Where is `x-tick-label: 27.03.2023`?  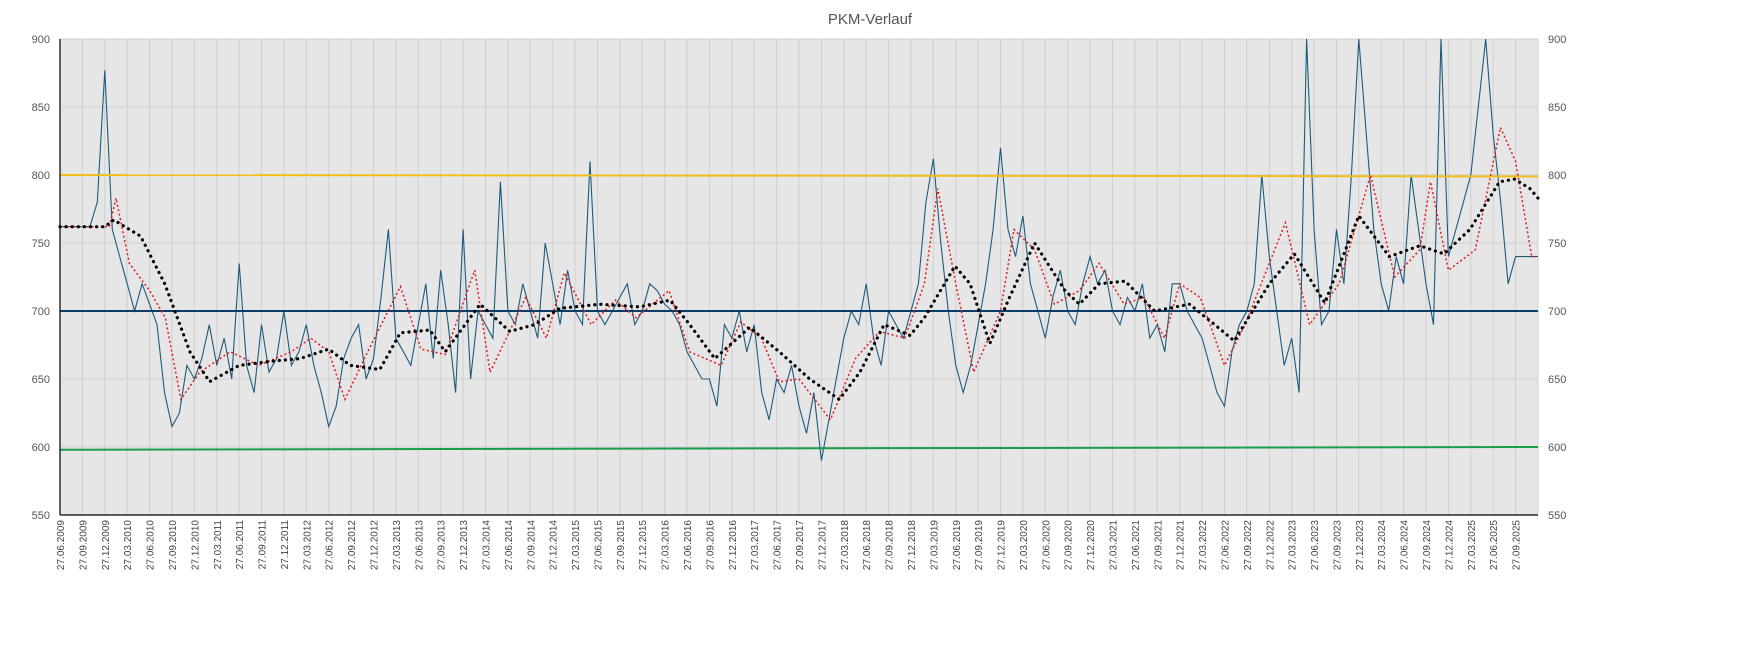
x-tick-label: 27.03.2023 is located at coordinates (1293, 545).